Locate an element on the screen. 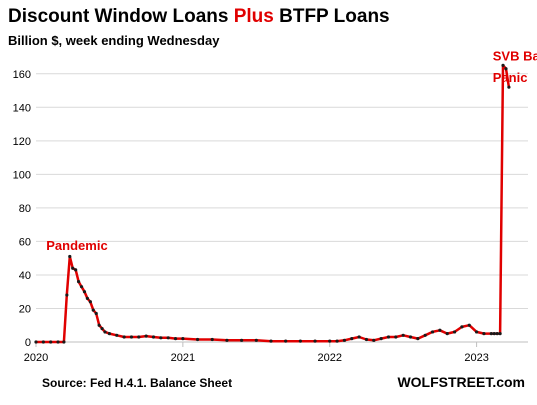 The height and width of the screenshot is (405, 537). chart-subtitle: Billion $, week ending Wednesday is located at coordinates (114, 40).